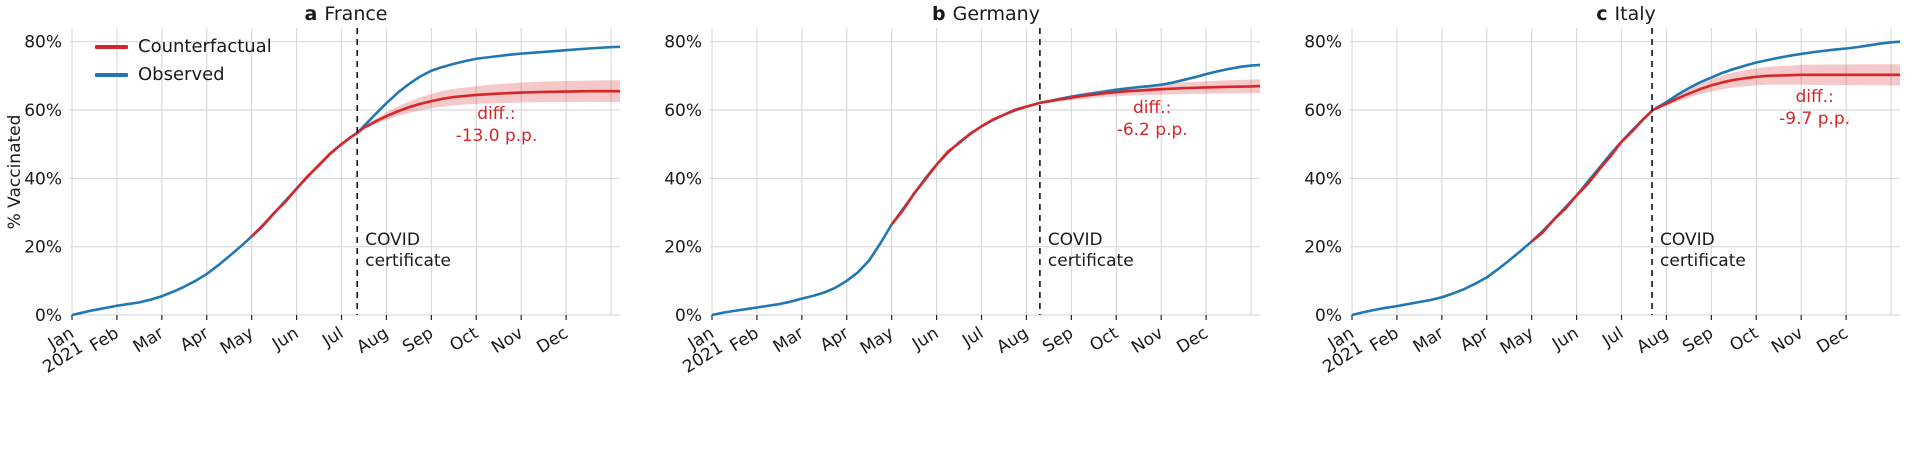 Image resolution: width=1920 pixels, height=463 pixels. Describe the element at coordinates (111, 74) in the screenshot. I see `observed-line-swatch` at that location.